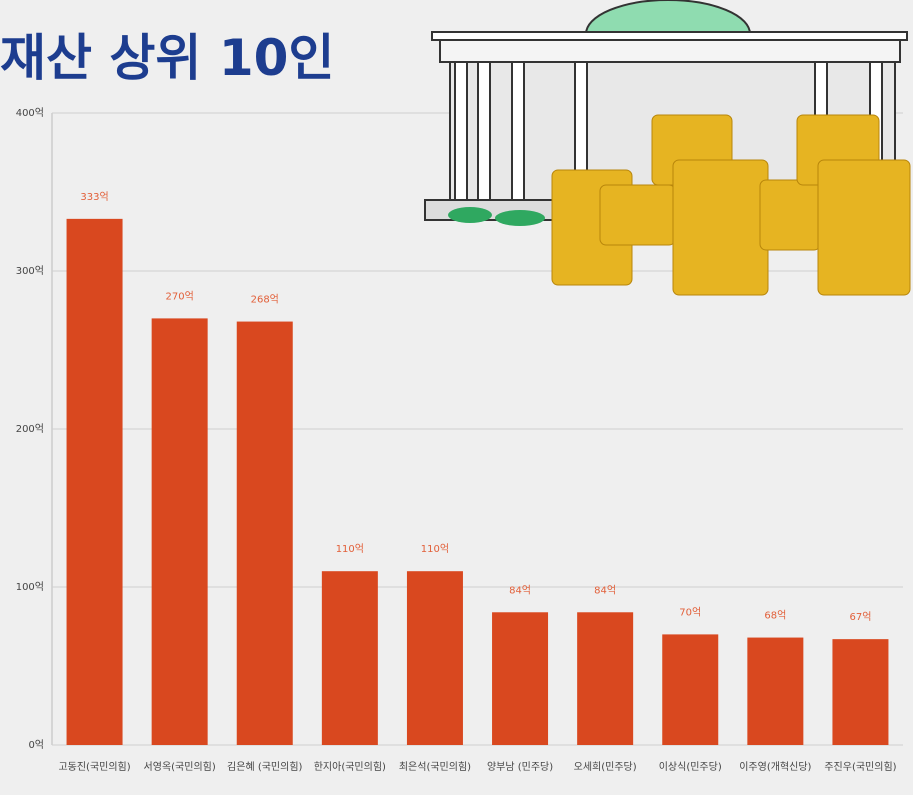 The width and height of the screenshot is (913, 795). I want to click on x-tick-label: 오세희(민주당), so click(605, 767).